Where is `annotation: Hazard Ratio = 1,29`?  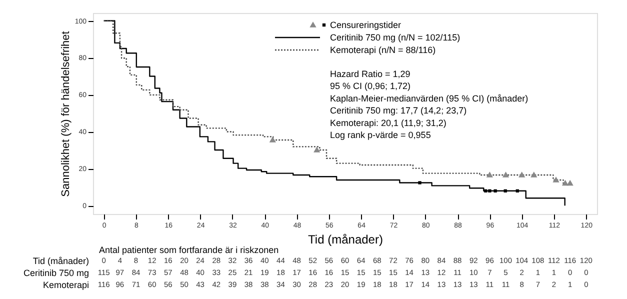
annotation: Hazard Ratio = 1,29 is located at coordinates (370, 74).